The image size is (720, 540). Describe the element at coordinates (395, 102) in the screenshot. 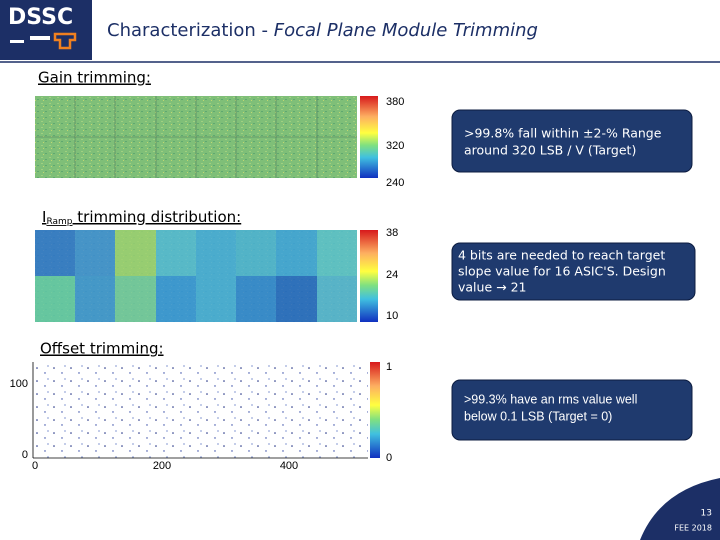

I see `scale-label: 380` at that location.